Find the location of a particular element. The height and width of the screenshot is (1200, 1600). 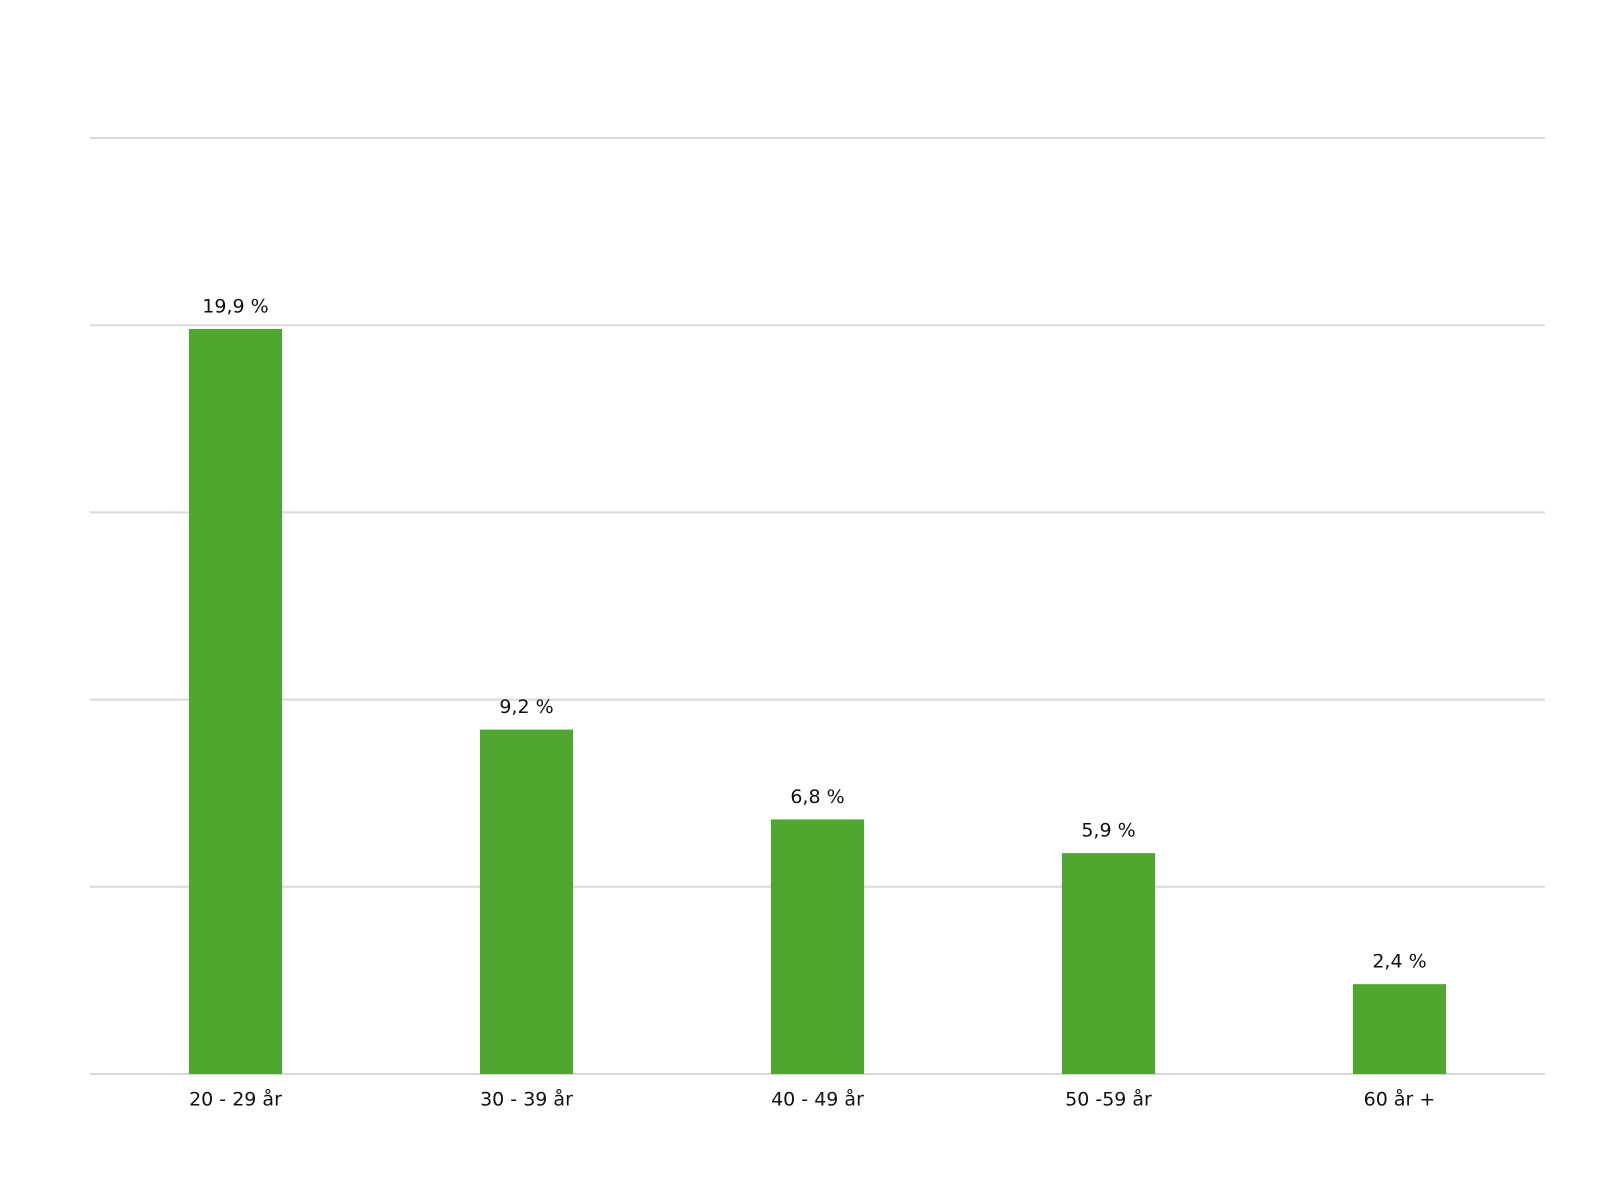

value-label: 19,9 % is located at coordinates (235, 306).